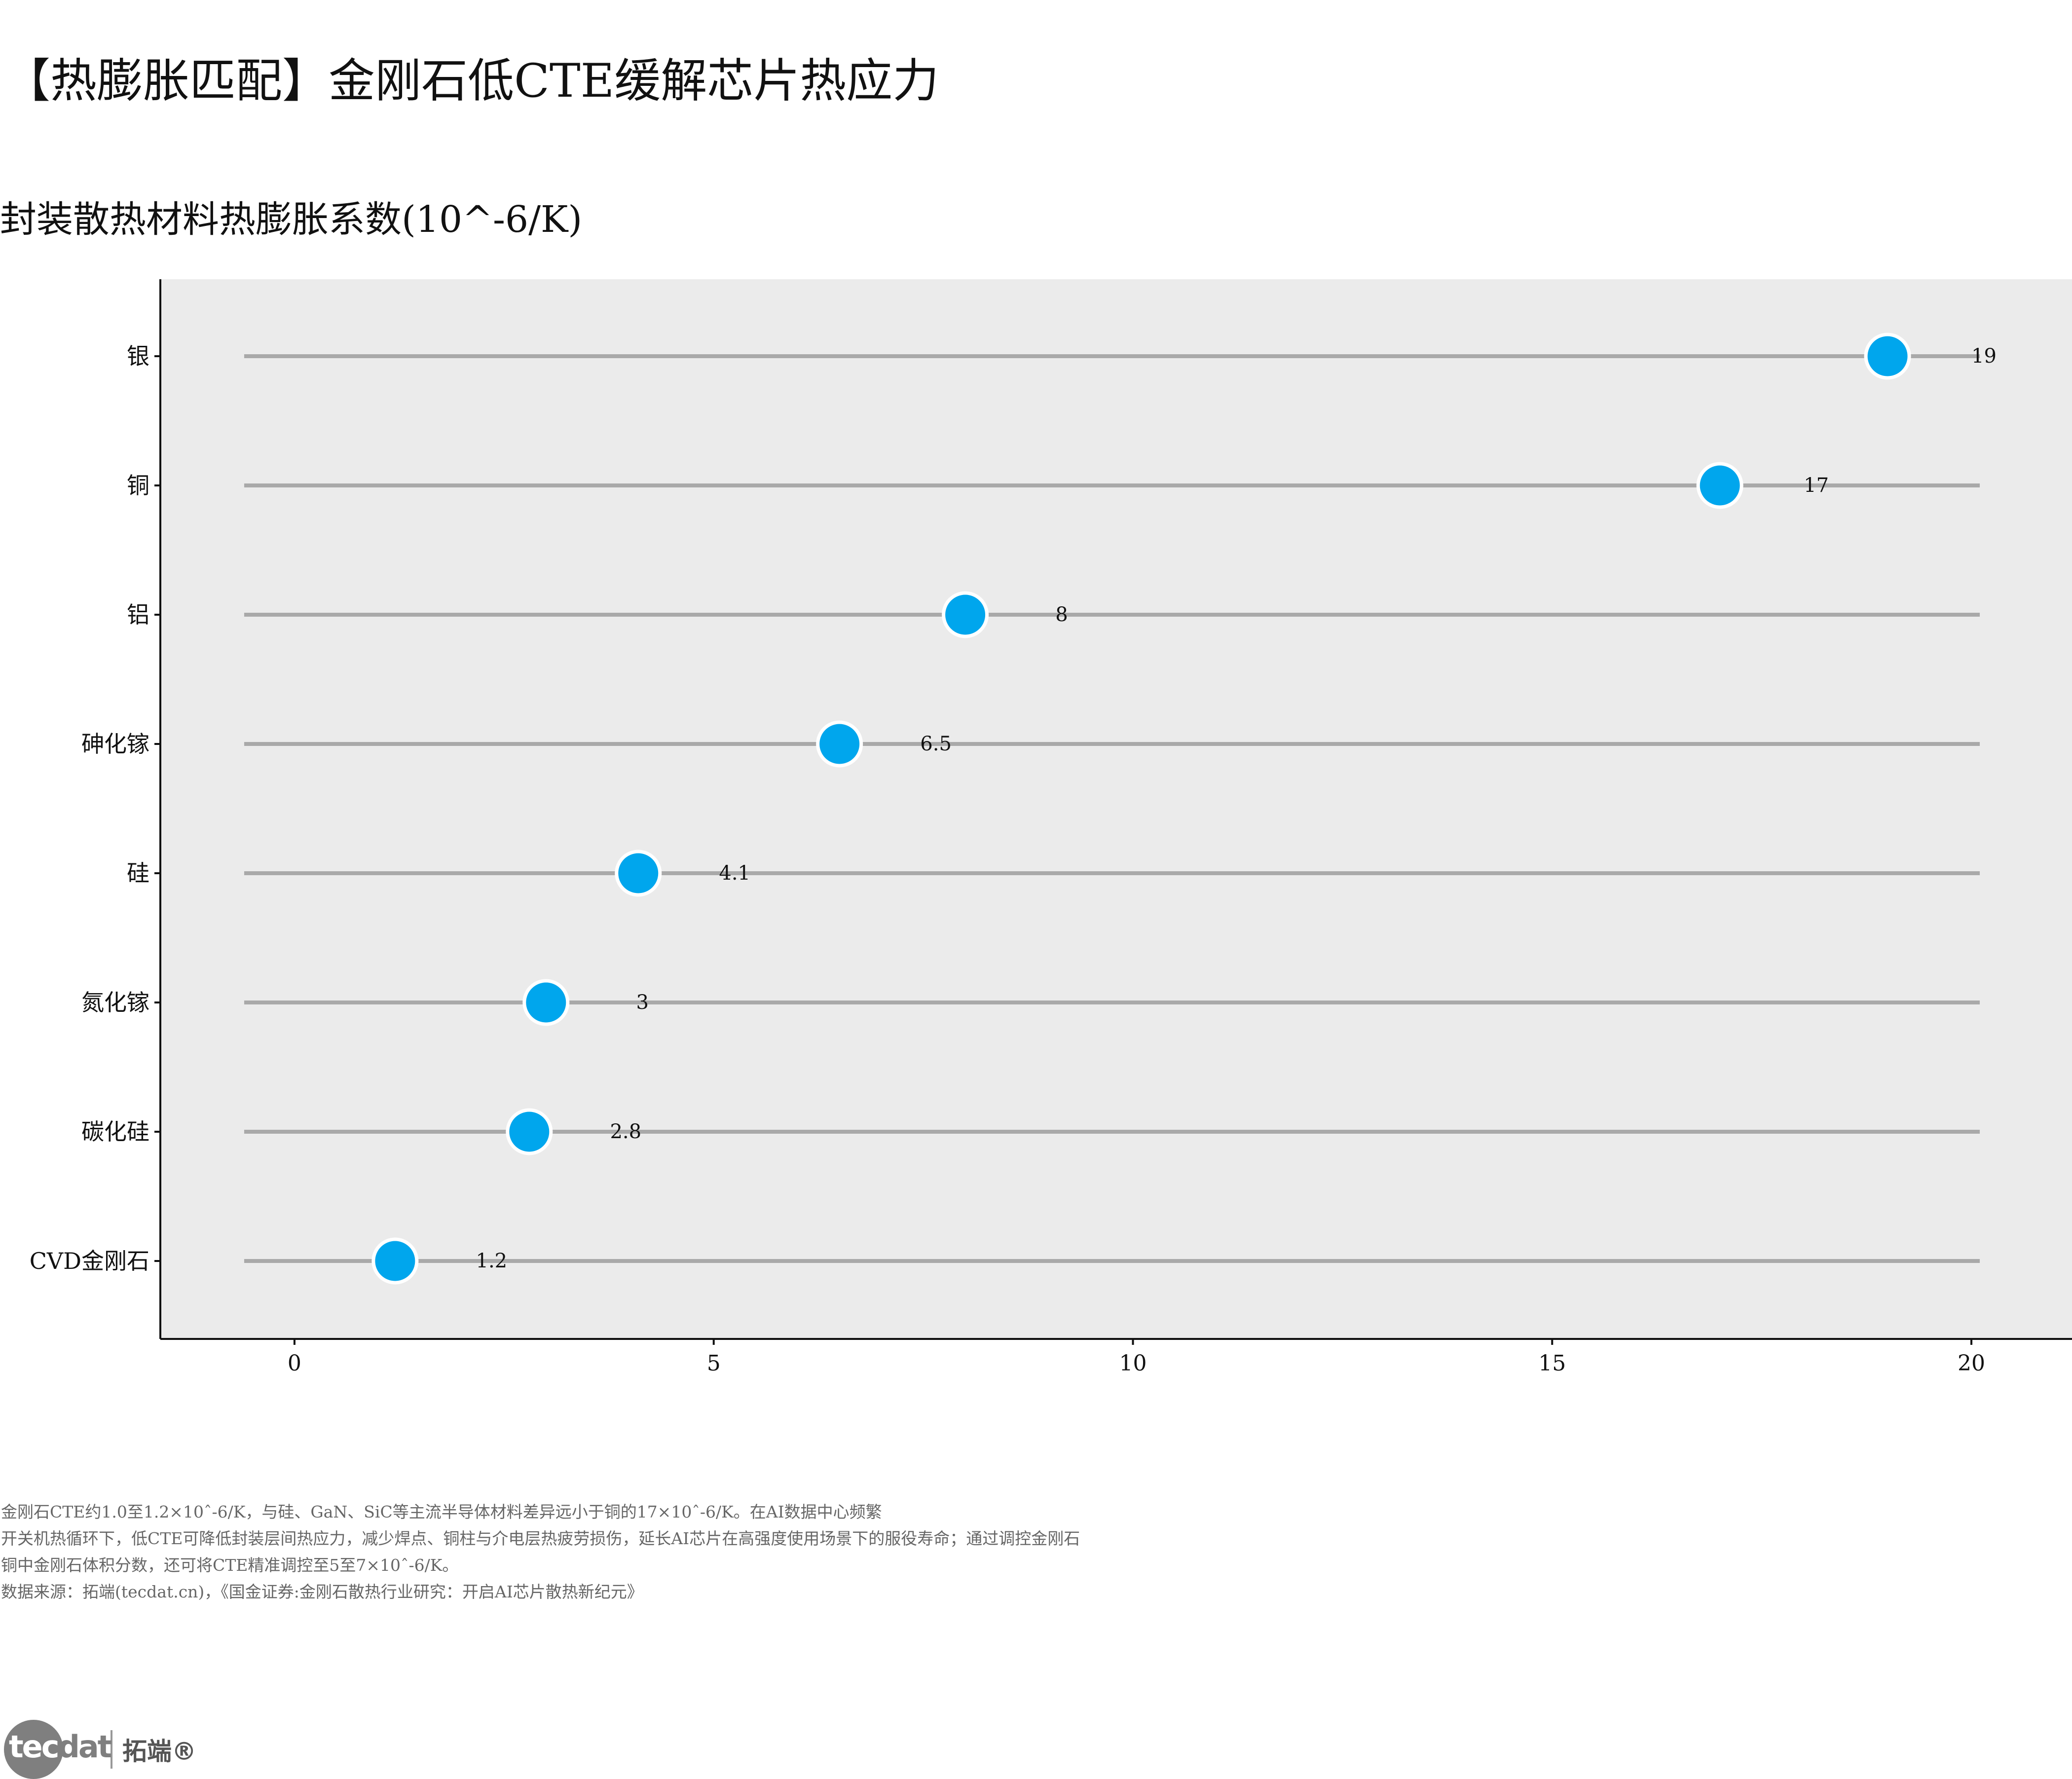  What do you see at coordinates (735, 873) in the screenshot?
I see `data-value-label: 4.1` at bounding box center [735, 873].